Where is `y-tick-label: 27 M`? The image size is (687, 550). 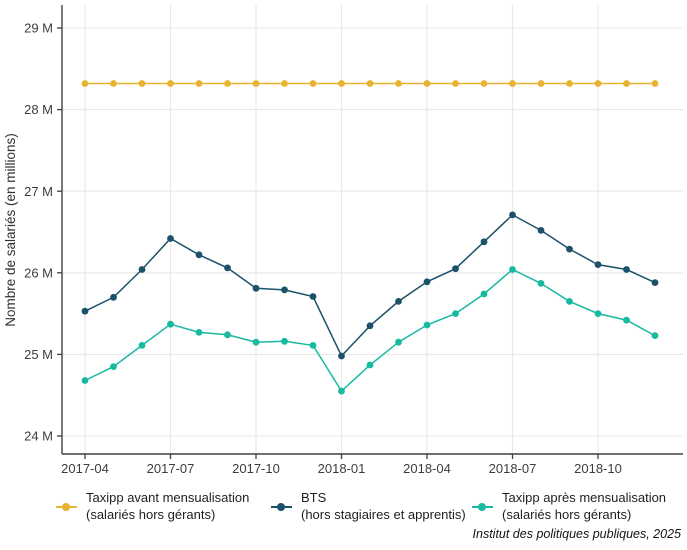
y-tick-label: 27 M is located at coordinates (38, 191).